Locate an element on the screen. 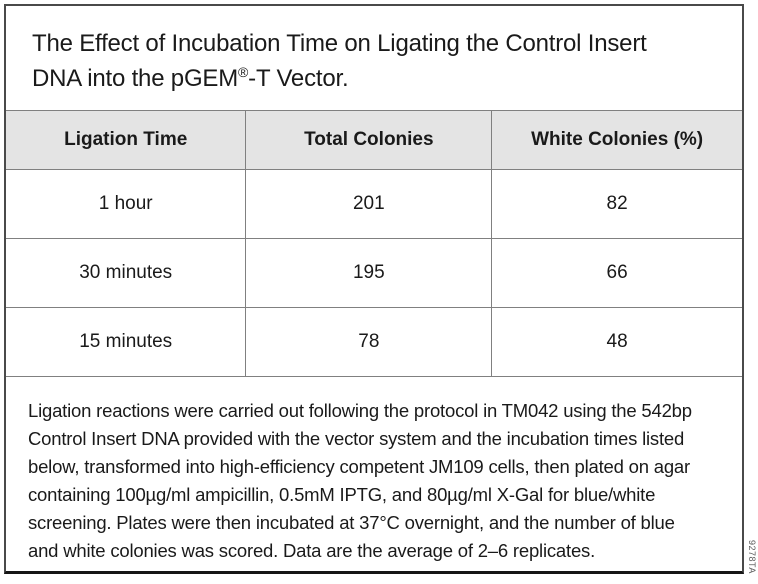  table-row: 15 minutes 78 48 is located at coordinates (374, 342).